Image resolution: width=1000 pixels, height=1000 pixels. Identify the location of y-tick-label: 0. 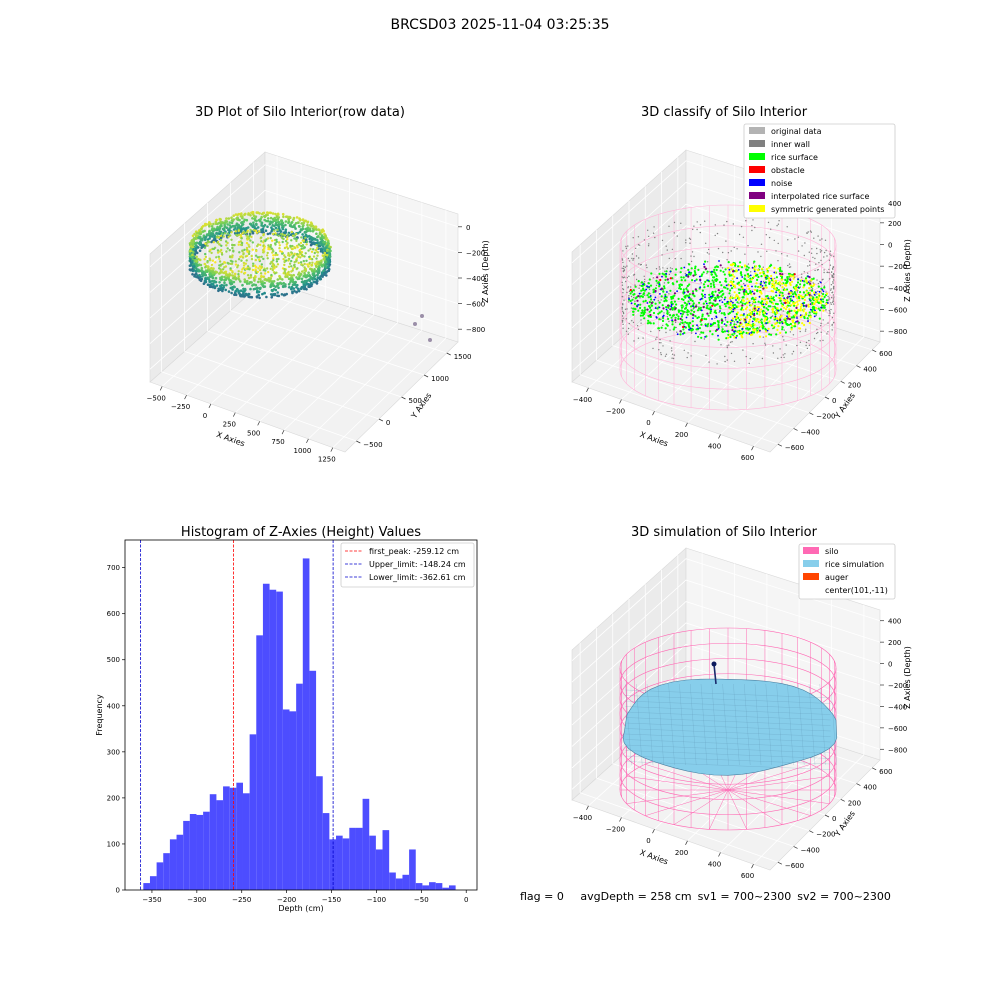
(118, 891).